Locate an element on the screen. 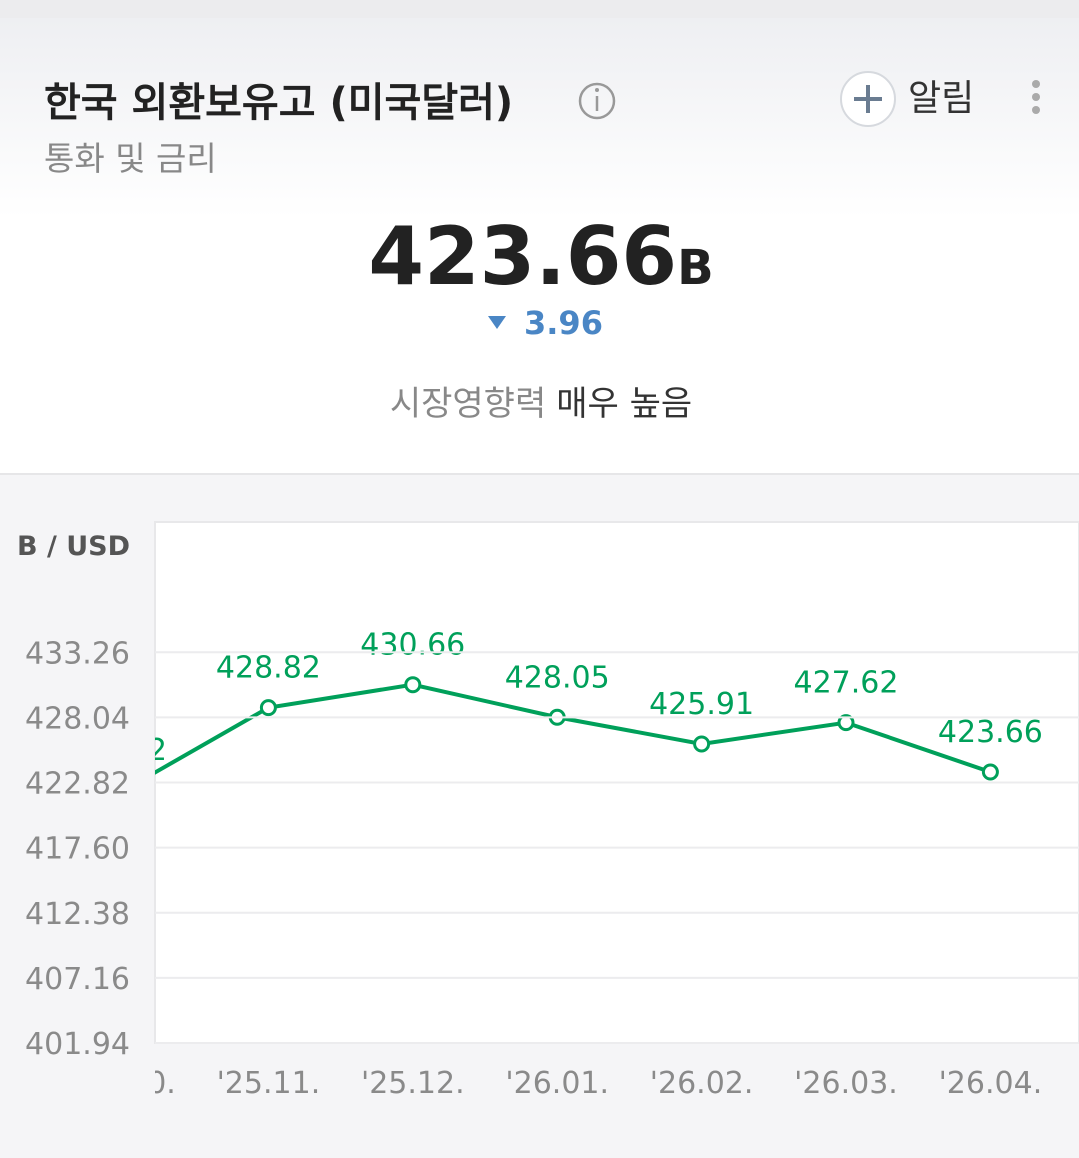 The width and height of the screenshot is (1079, 1158). x-tick-label: '26.03. is located at coordinates (846, 1083).